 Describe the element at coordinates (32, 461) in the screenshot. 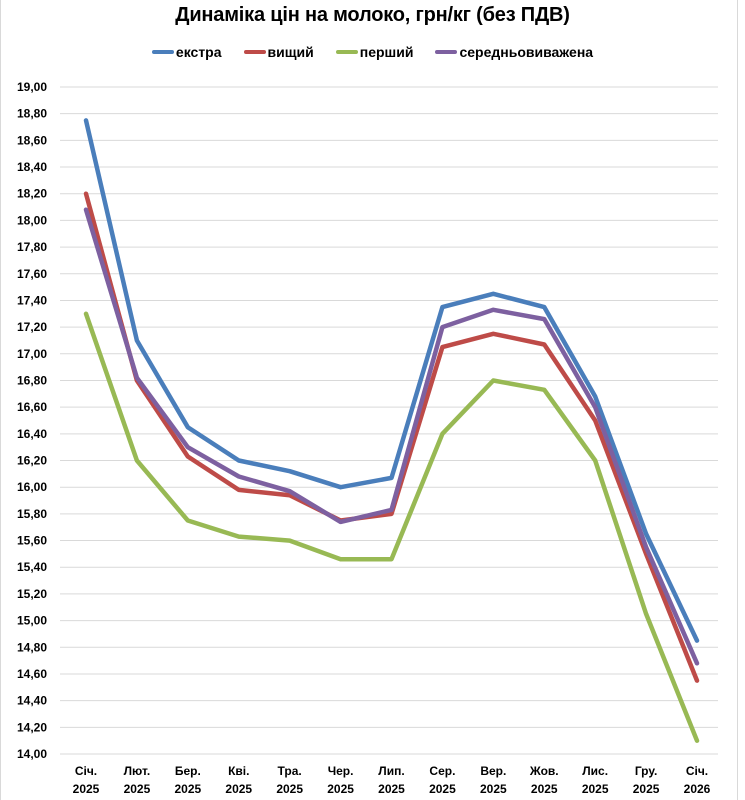

I see `y-tick-label: 16,20` at that location.